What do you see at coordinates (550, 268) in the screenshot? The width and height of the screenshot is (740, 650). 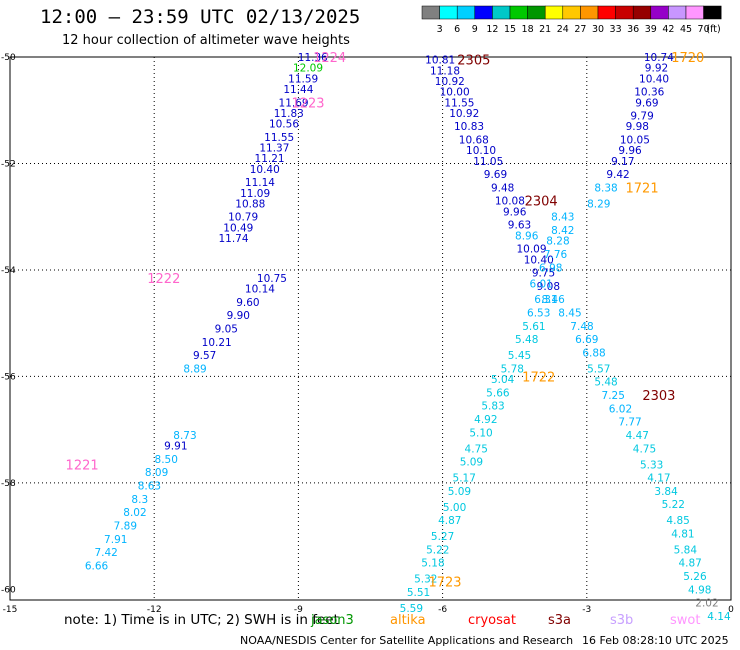 I see `wave-height-value: 6.98` at bounding box center [550, 268].